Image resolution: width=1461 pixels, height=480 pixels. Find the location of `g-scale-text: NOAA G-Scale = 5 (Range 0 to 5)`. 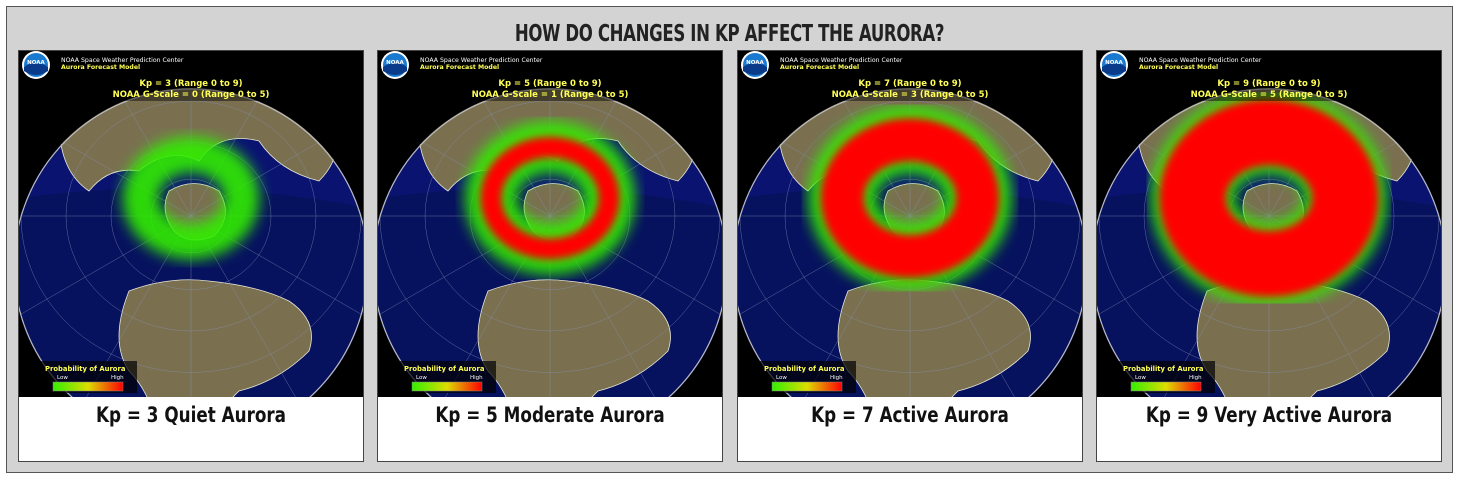

g-scale-text: NOAA G-Scale = 5 (Range 0 to 5) is located at coordinates (1269, 95).